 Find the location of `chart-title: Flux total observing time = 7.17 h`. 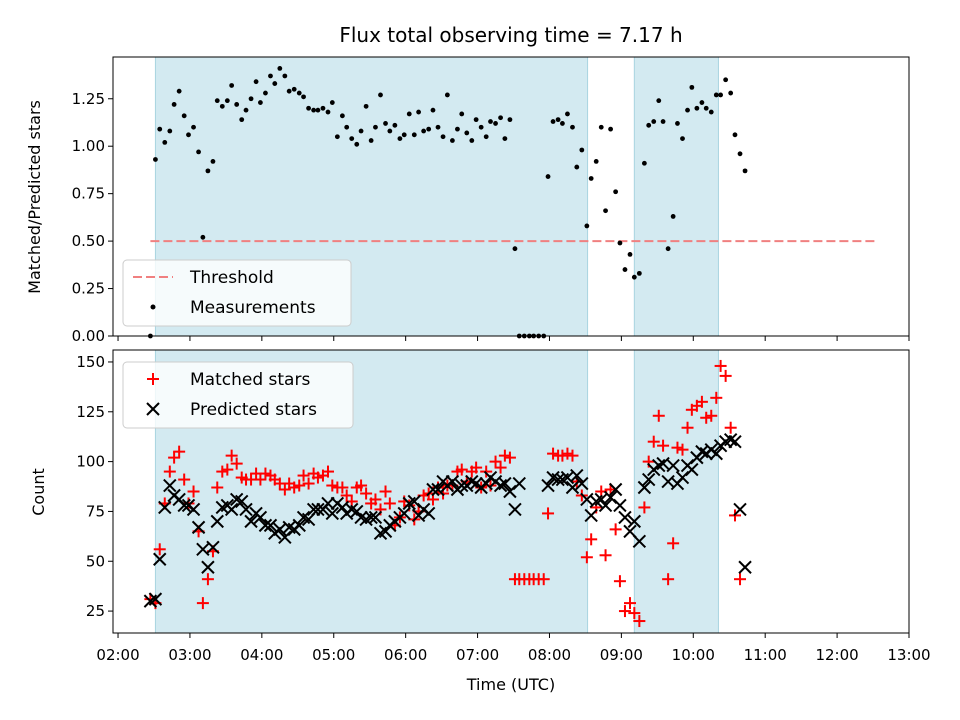

chart-title: Flux total observing time = 7.17 h is located at coordinates (510, 35).